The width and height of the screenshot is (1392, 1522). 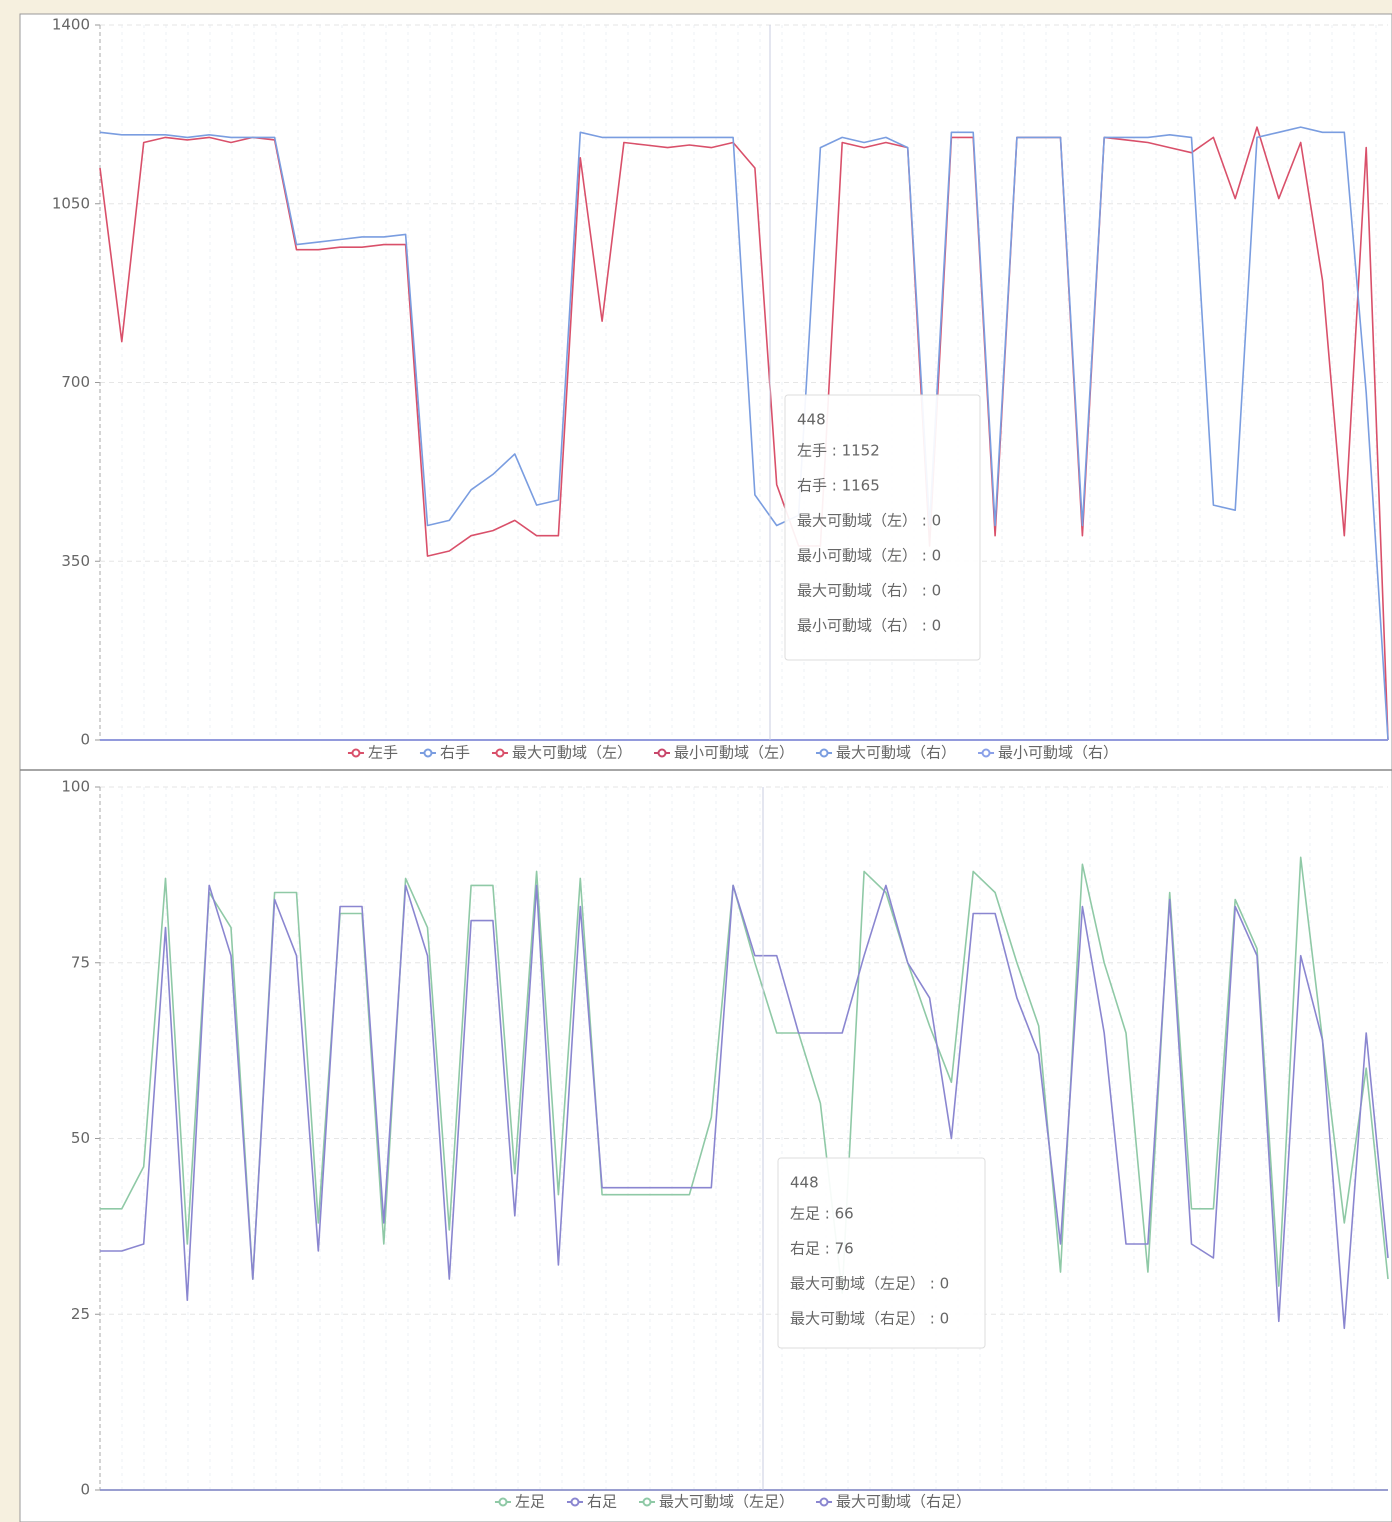 I want to click on y-tick-label: 1400, so click(x=71, y=25).